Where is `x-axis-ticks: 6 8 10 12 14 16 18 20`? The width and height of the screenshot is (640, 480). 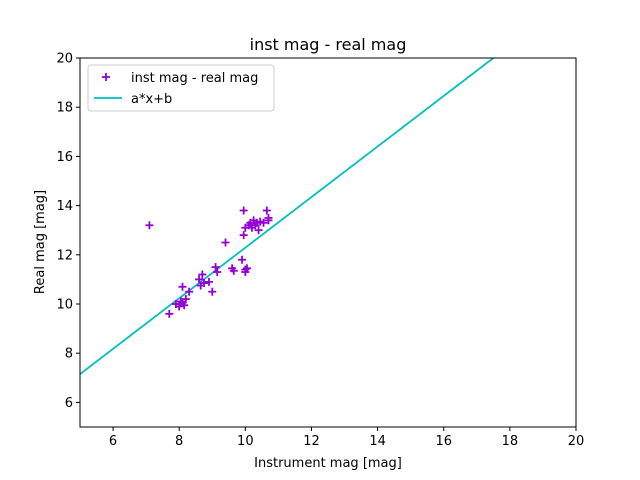
x-axis-ticks: 6 8 10 12 14 16 18 20 is located at coordinates (346, 438).